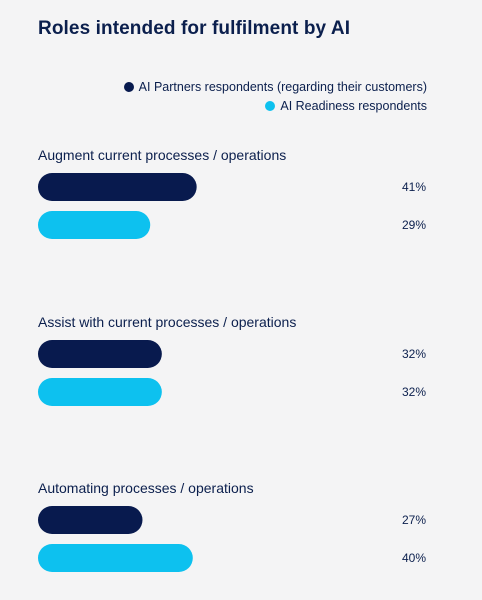 The image size is (482, 600). What do you see at coordinates (414, 520) in the screenshot?
I see `data-label: 27%` at bounding box center [414, 520].